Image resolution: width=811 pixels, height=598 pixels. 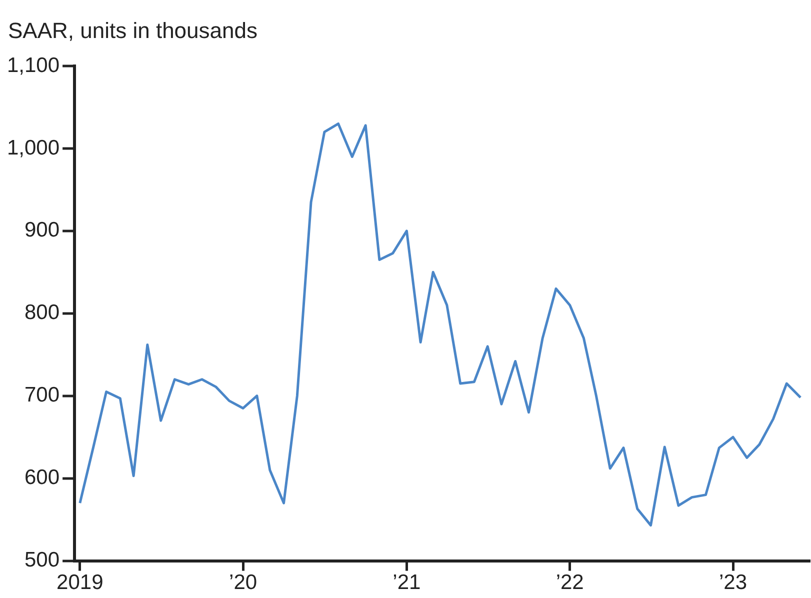 I want to click on x-tick-label: 2019, so click(x=80, y=582).